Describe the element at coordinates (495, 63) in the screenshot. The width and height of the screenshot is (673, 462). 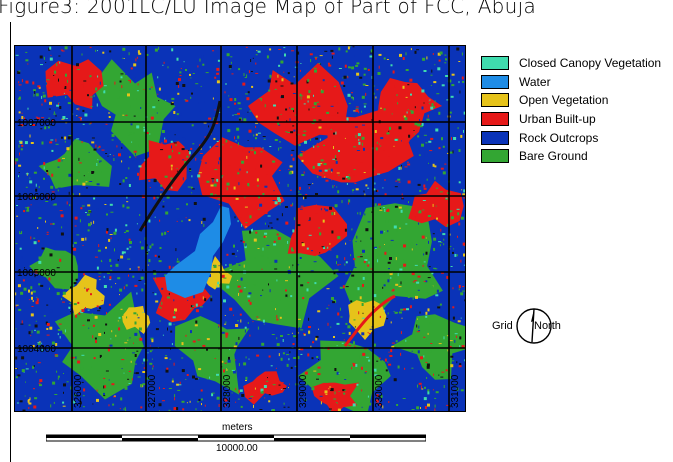
I see `legend-swatch` at that location.